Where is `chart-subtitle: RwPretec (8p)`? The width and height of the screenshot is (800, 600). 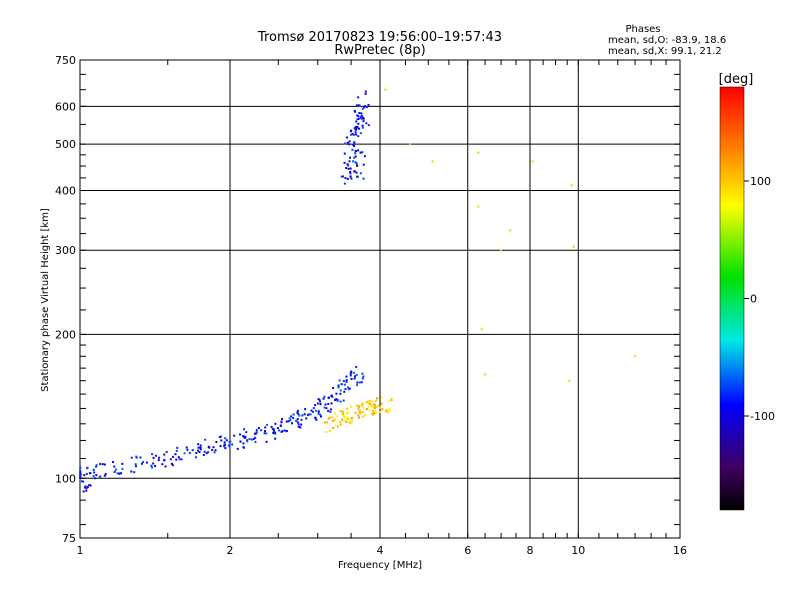
chart-subtitle: RwPretec (8p) is located at coordinates (379, 50).